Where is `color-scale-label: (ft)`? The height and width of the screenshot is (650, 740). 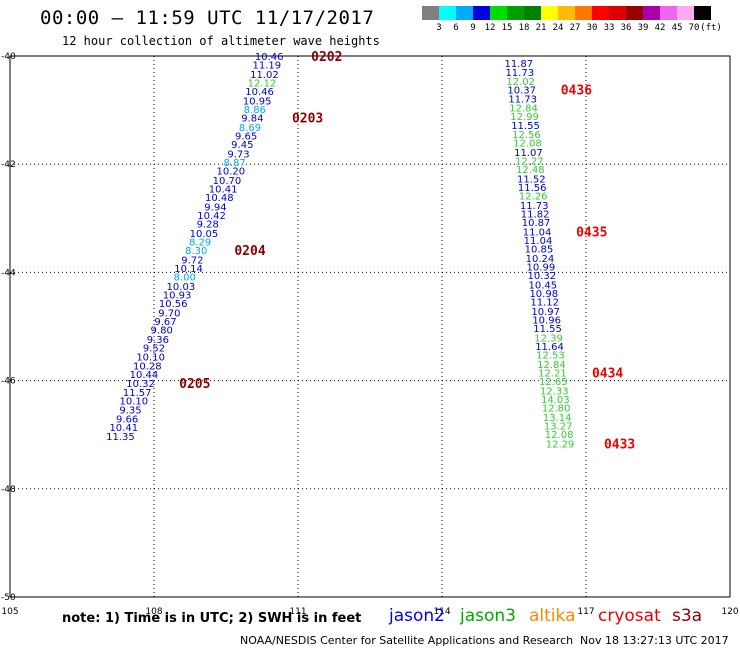 color-scale-label: (ft) is located at coordinates (711, 28).